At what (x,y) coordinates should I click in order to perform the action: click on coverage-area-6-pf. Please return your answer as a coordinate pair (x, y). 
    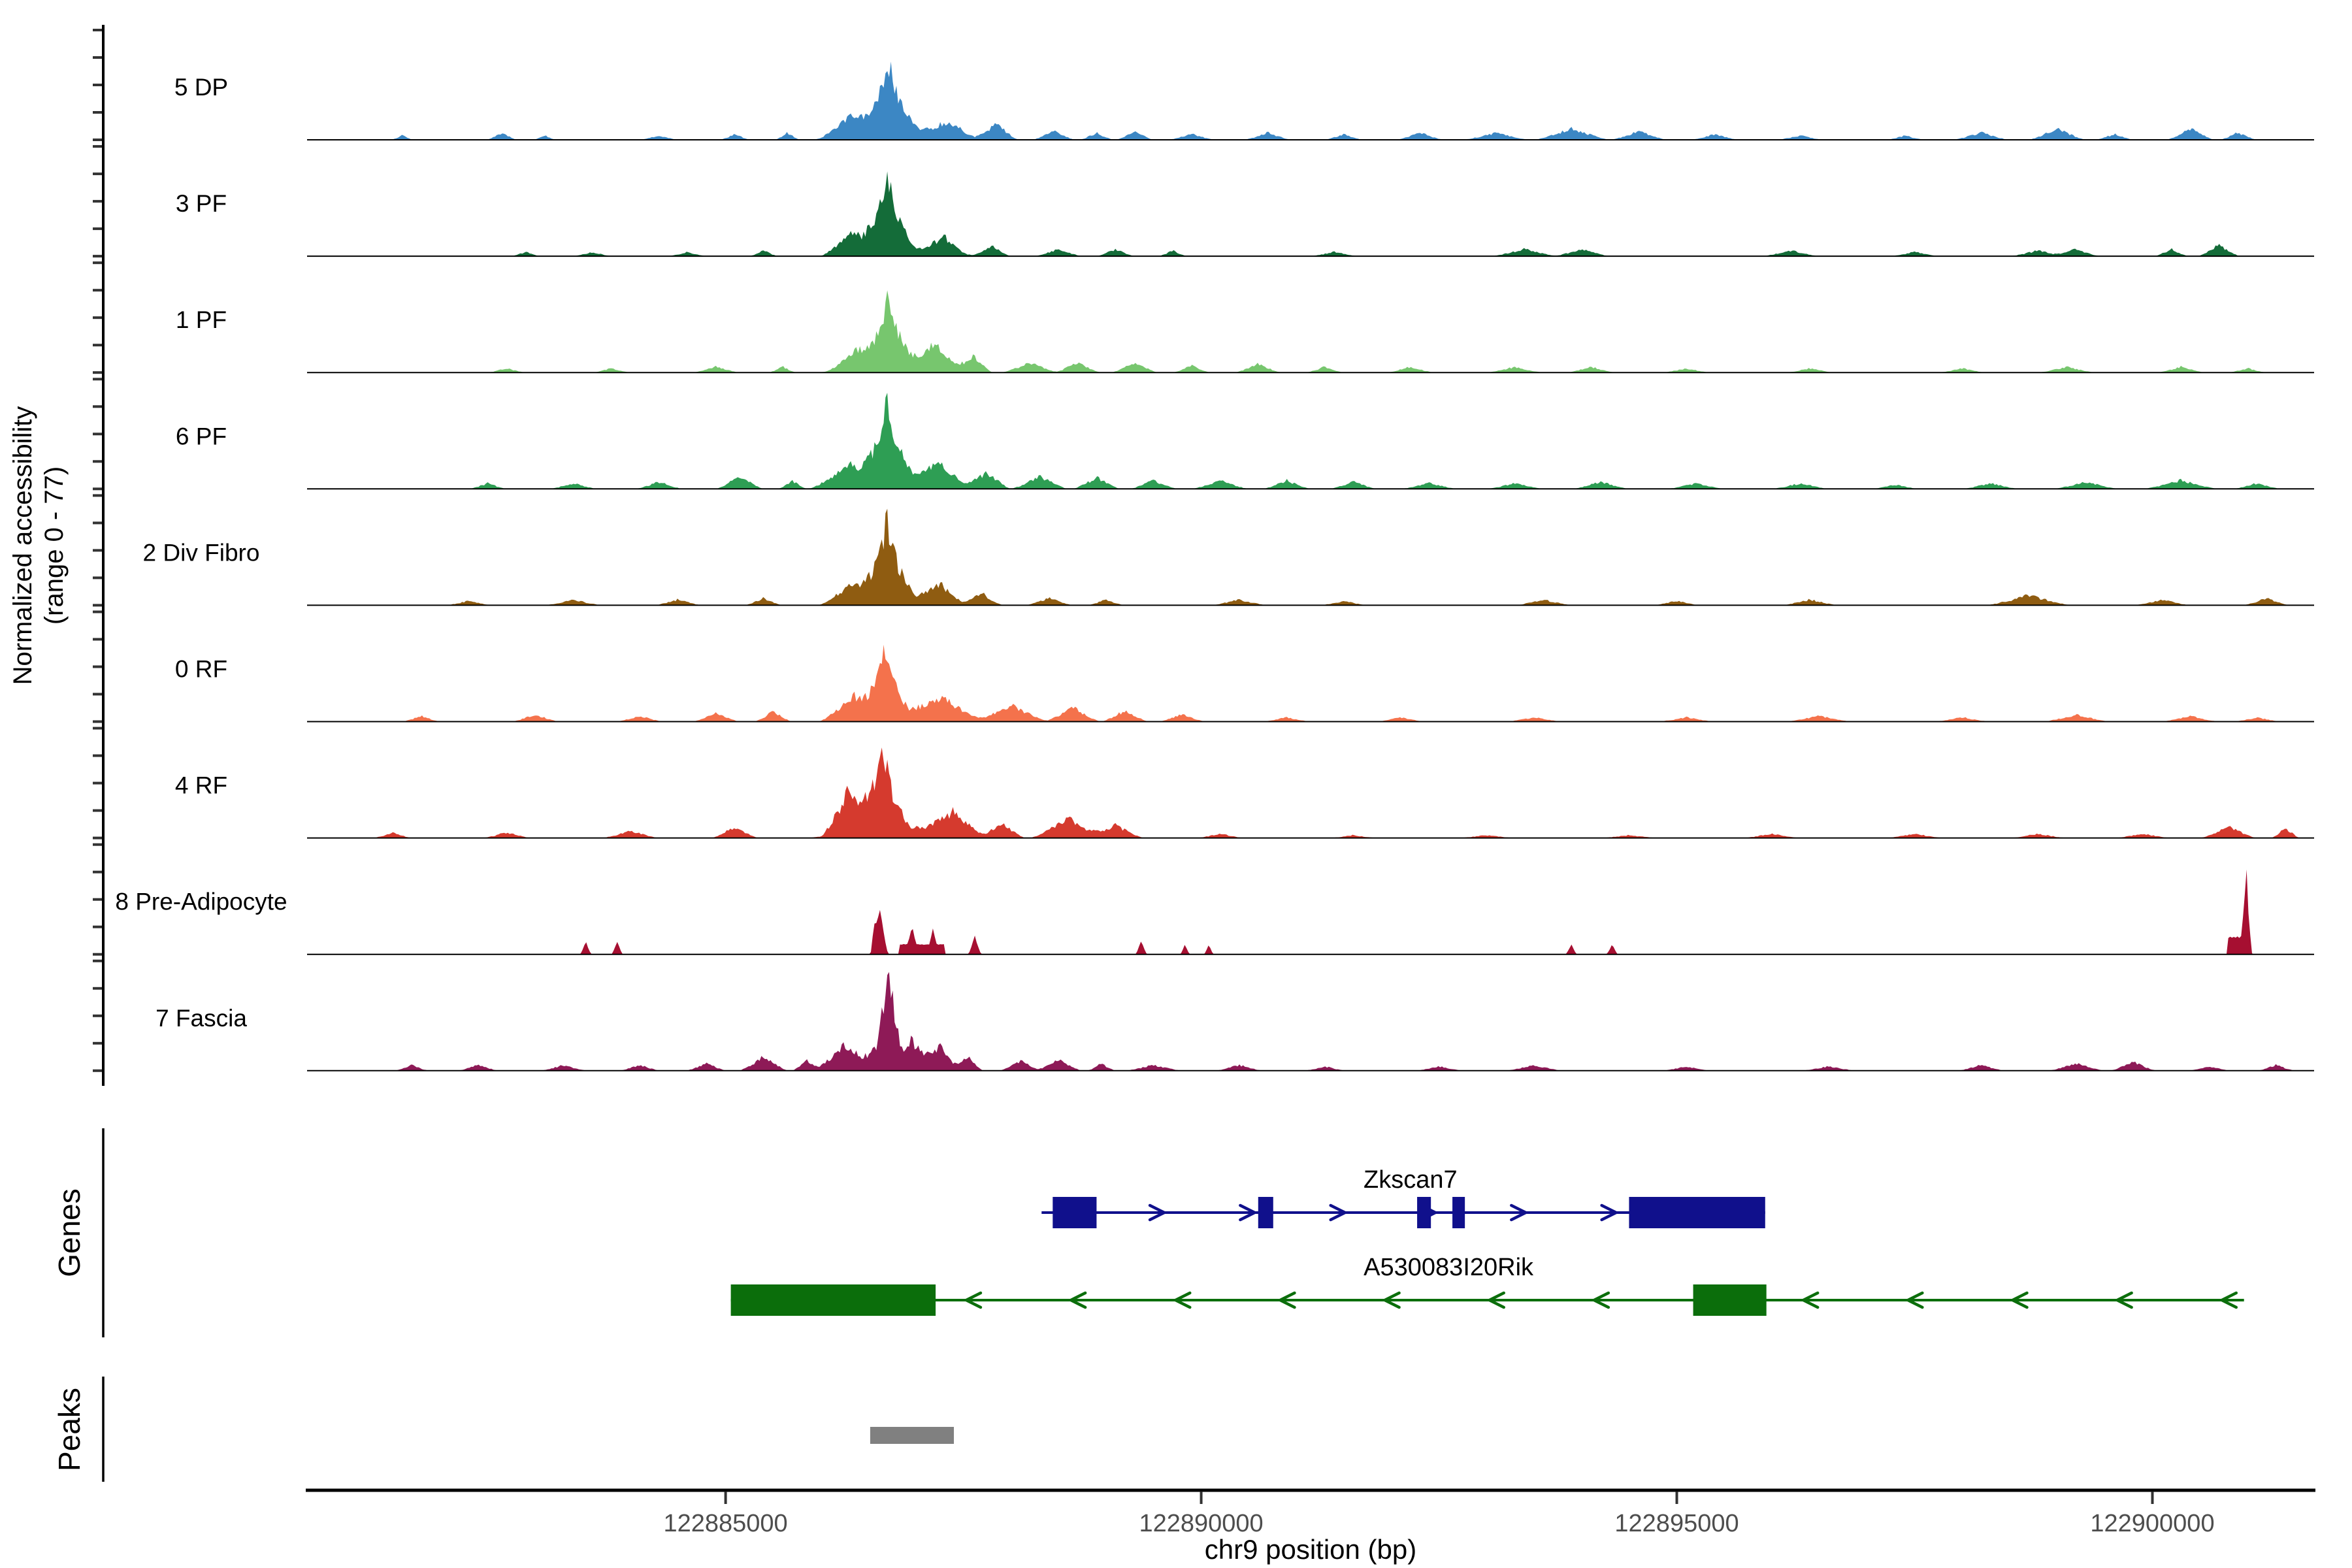
    Looking at the image, I should click on (1310, 441).